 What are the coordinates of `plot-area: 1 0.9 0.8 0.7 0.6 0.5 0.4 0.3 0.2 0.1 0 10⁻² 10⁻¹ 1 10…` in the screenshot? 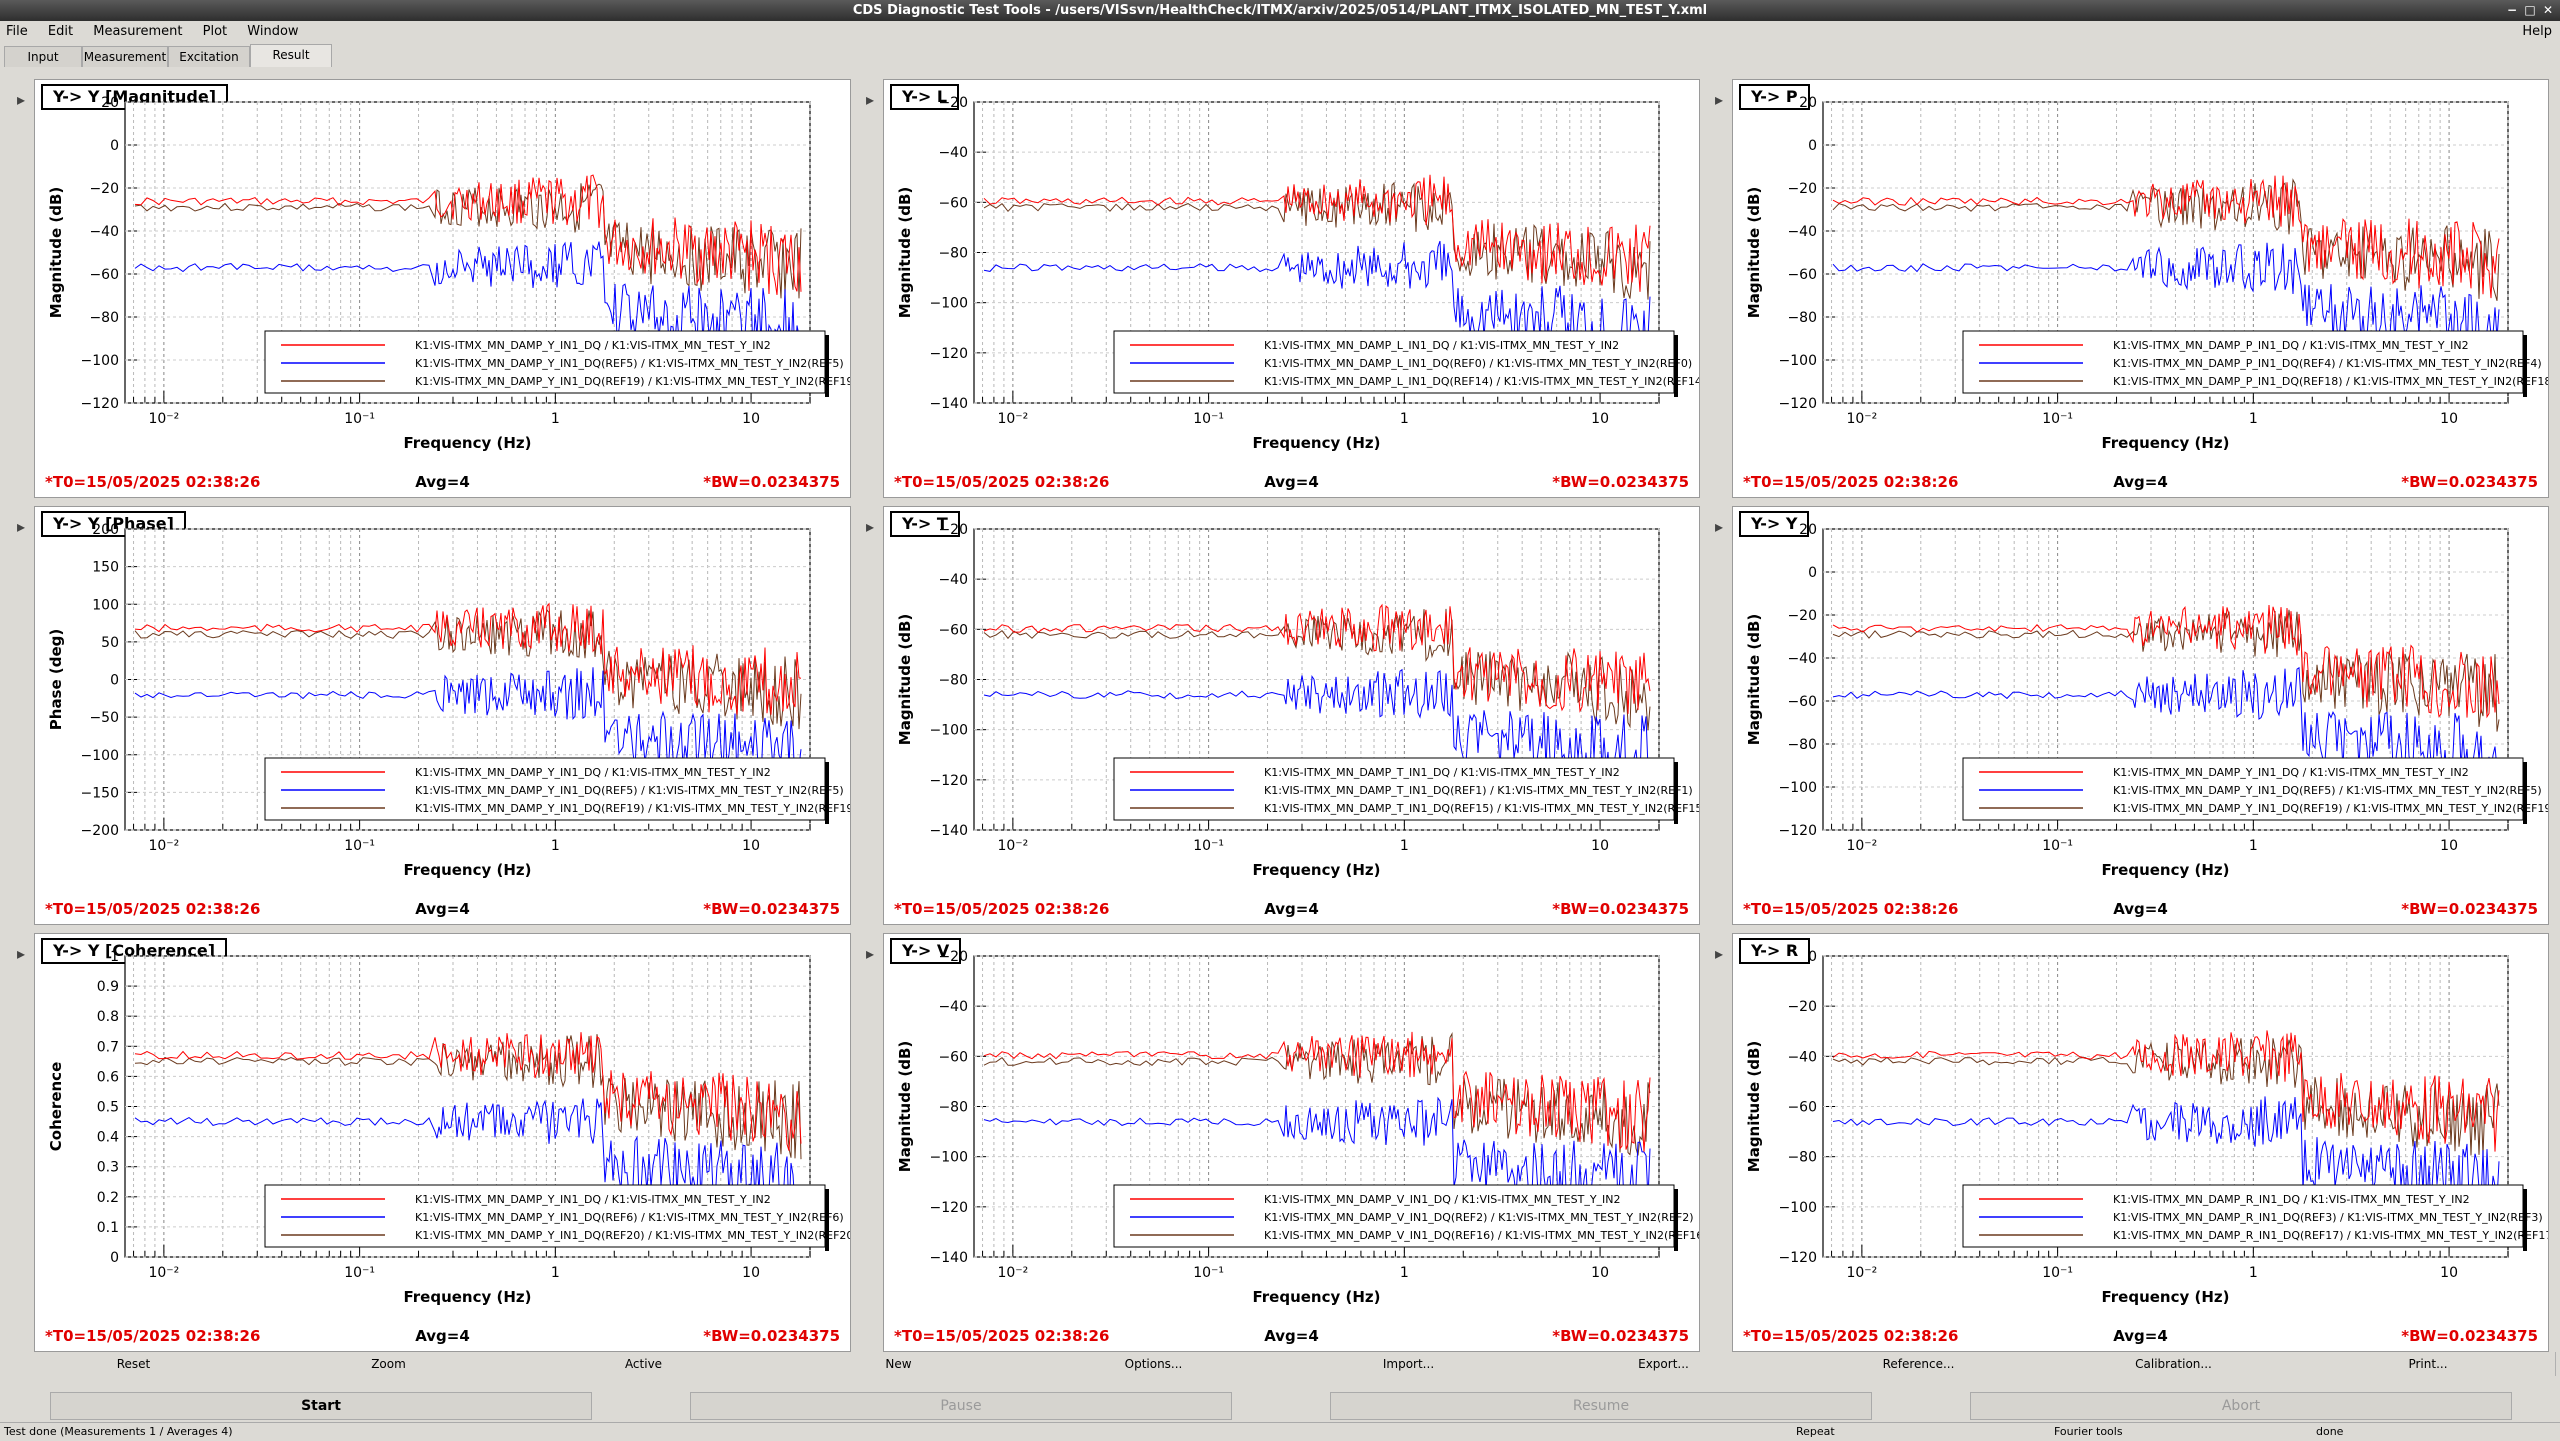 It's located at (442, 1142).